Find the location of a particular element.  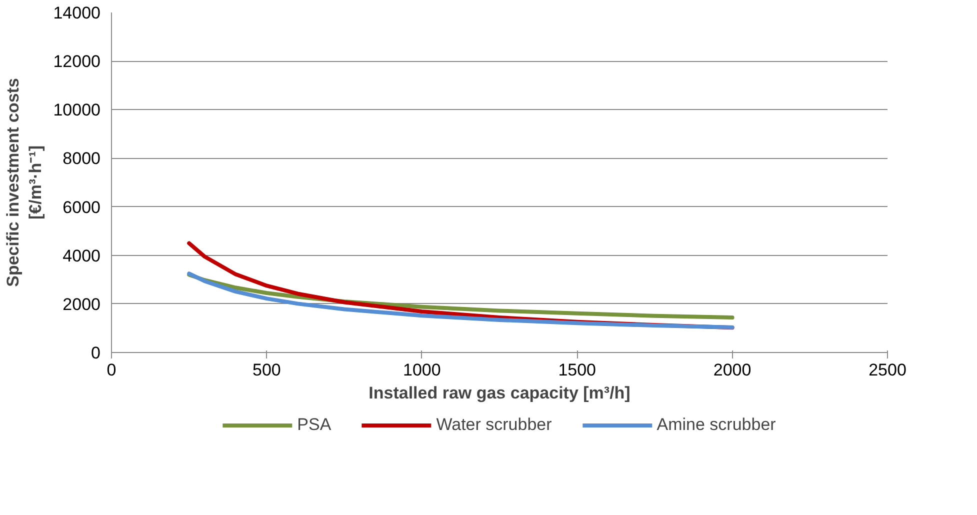

x-tick-label: 1000 is located at coordinates (421, 370).